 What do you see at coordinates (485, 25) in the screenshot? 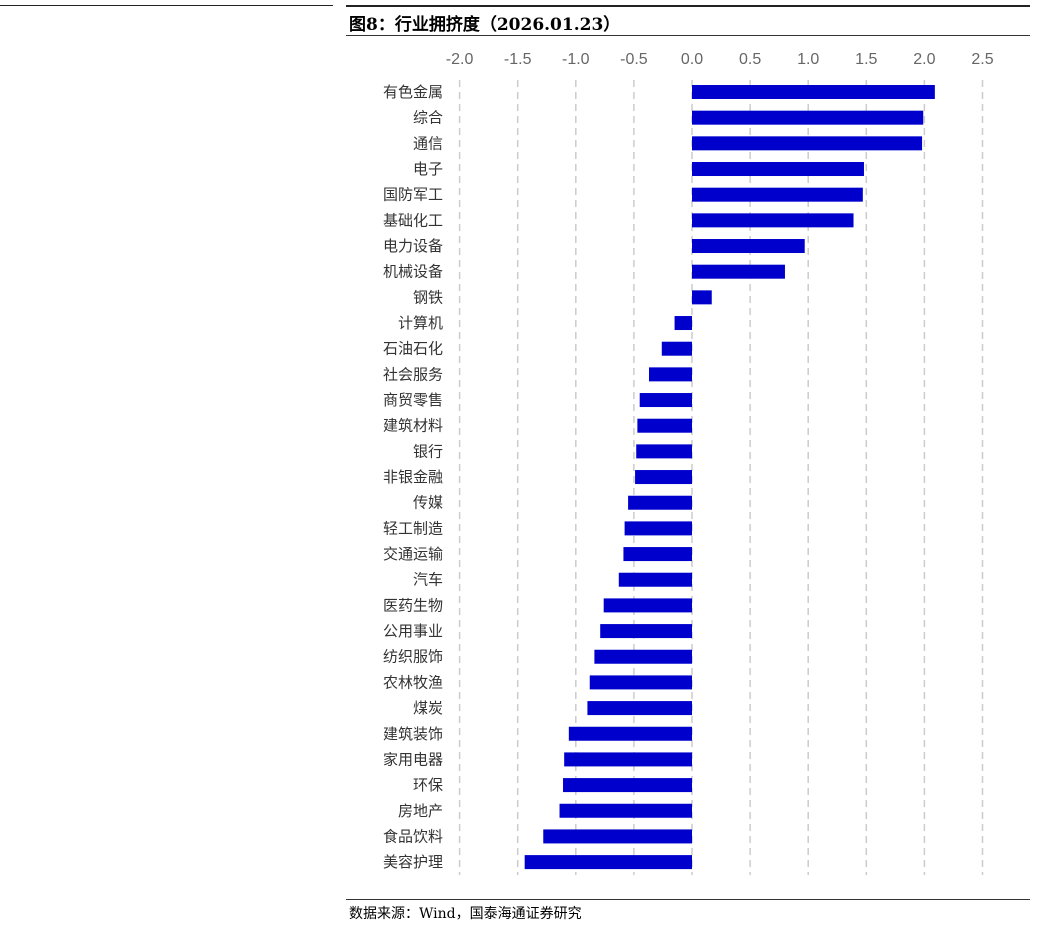
I see `figure-title: 图8：行业拥挤度（2026.01.23）` at bounding box center [485, 25].